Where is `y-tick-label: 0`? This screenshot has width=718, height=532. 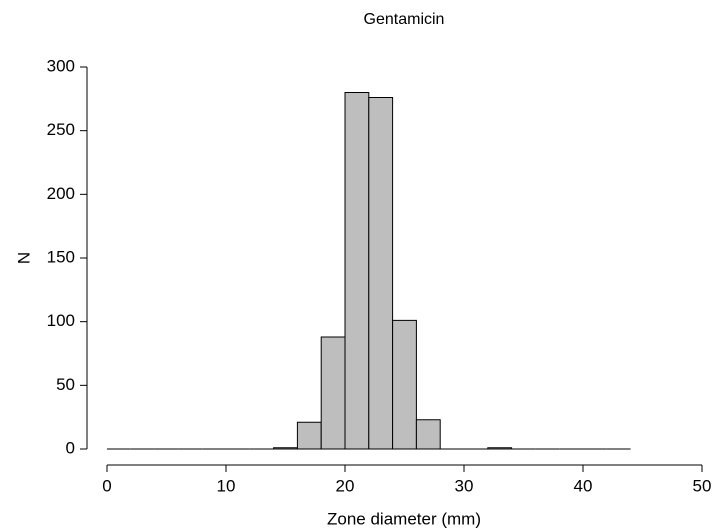
y-tick-label: 0 is located at coordinates (70, 447).